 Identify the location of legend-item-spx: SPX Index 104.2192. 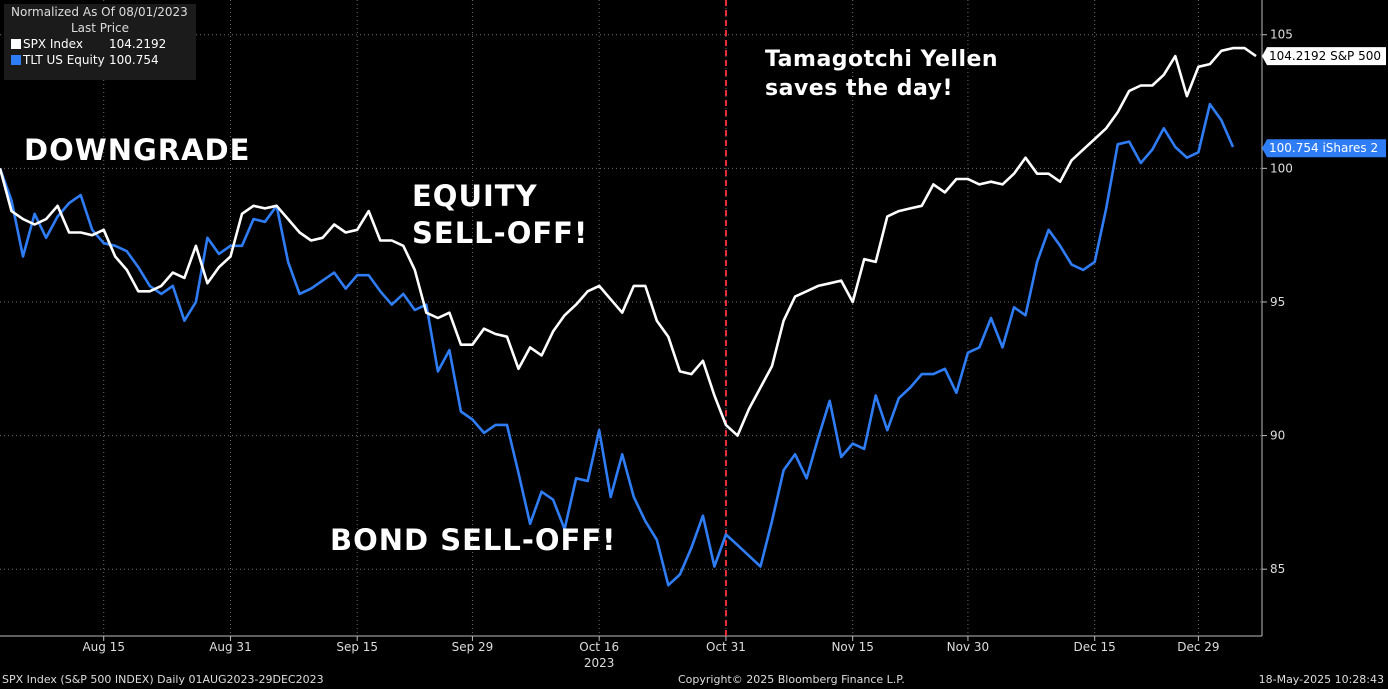
(100, 44).